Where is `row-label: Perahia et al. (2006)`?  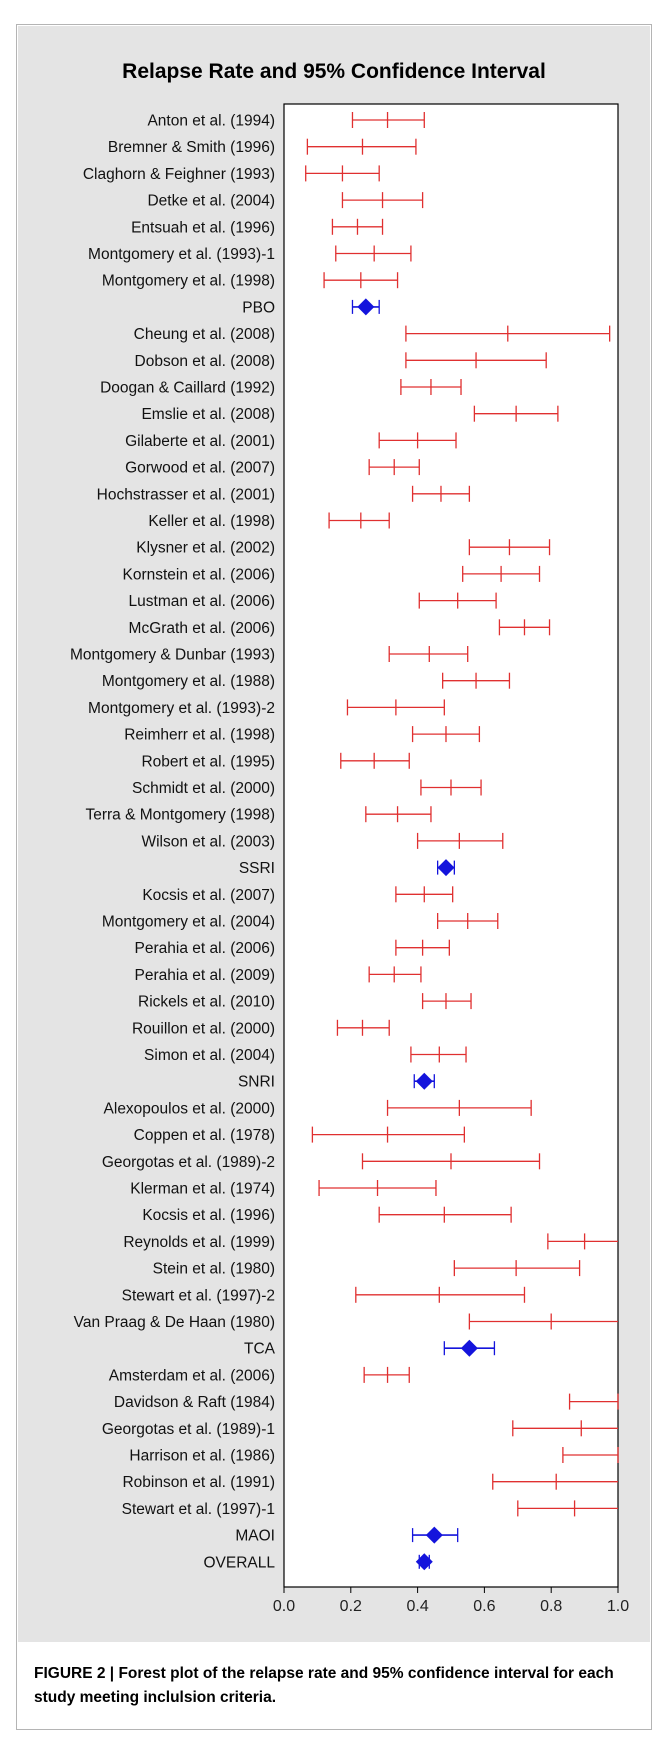
row-label: Perahia et al. (2006) is located at coordinates (205, 948).